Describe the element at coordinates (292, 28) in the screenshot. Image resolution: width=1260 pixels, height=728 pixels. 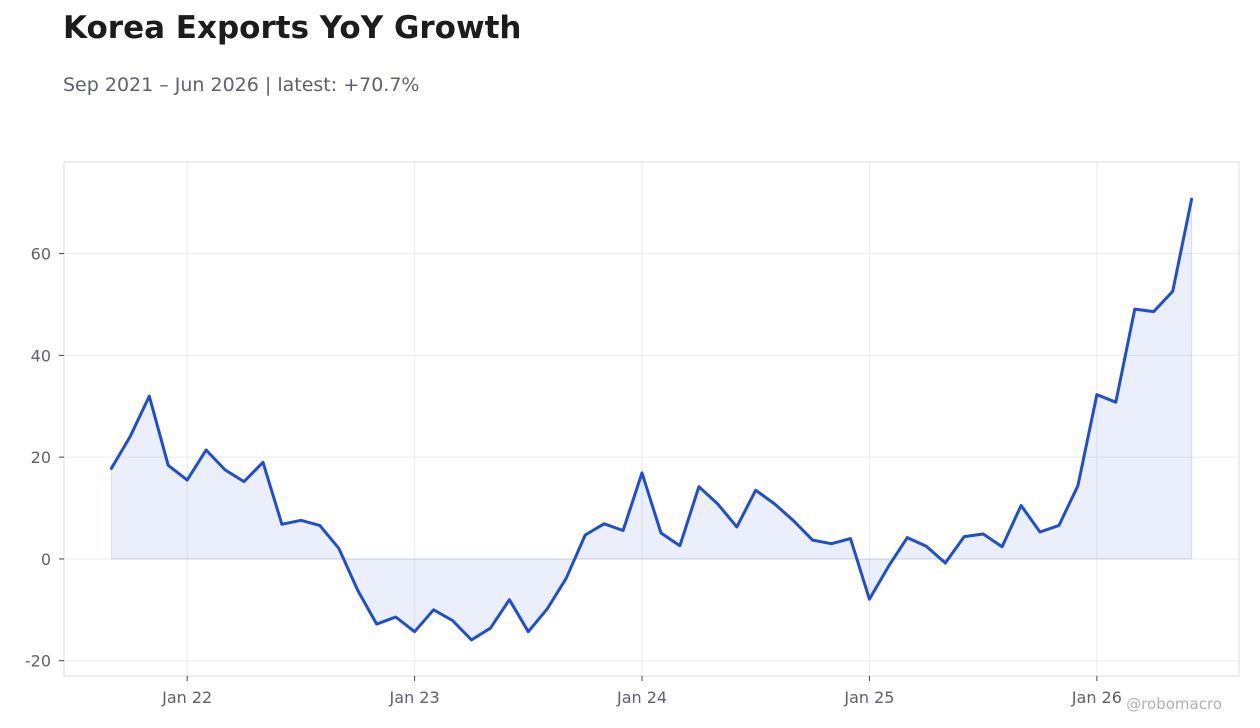
I see `chart-title: Korea Exports YoY Growth` at that location.